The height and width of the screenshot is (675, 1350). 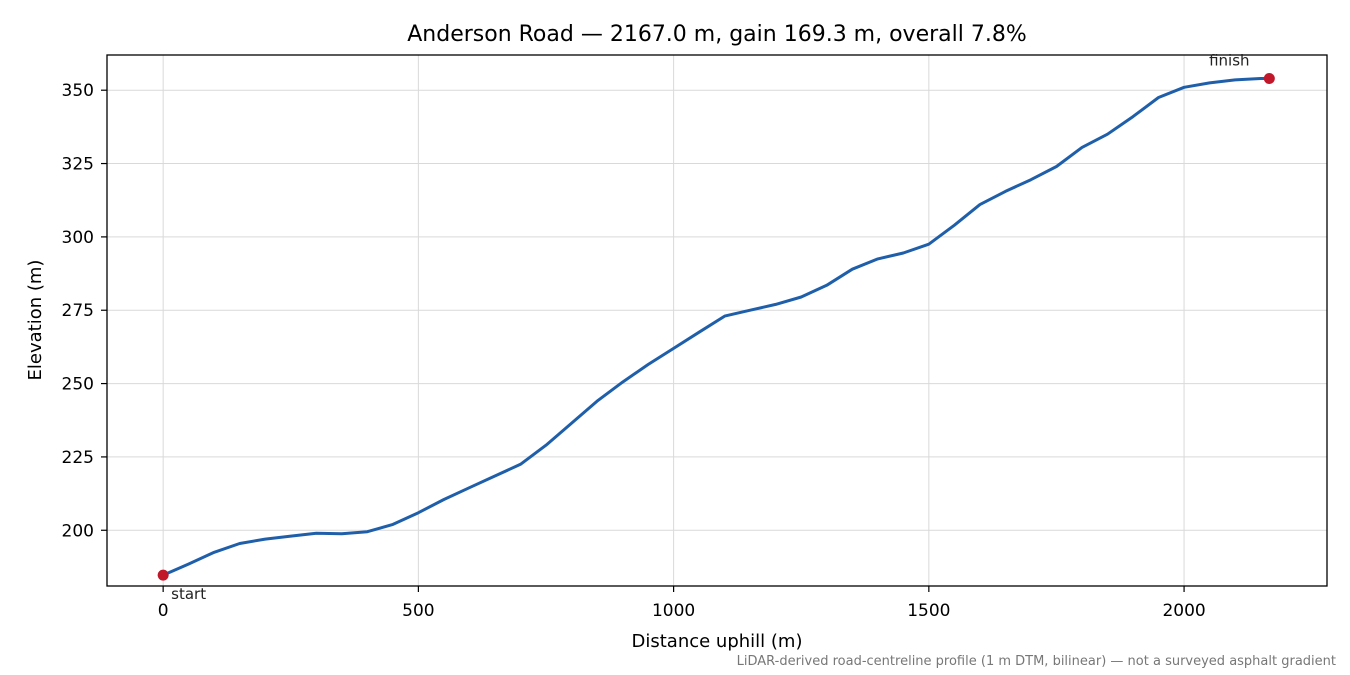 I want to click on y-tick-label: 300, so click(x=78, y=238).